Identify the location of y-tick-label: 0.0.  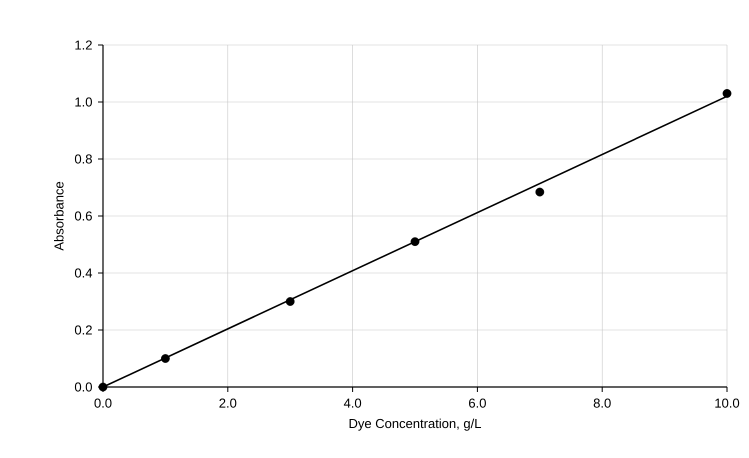
(83, 387).